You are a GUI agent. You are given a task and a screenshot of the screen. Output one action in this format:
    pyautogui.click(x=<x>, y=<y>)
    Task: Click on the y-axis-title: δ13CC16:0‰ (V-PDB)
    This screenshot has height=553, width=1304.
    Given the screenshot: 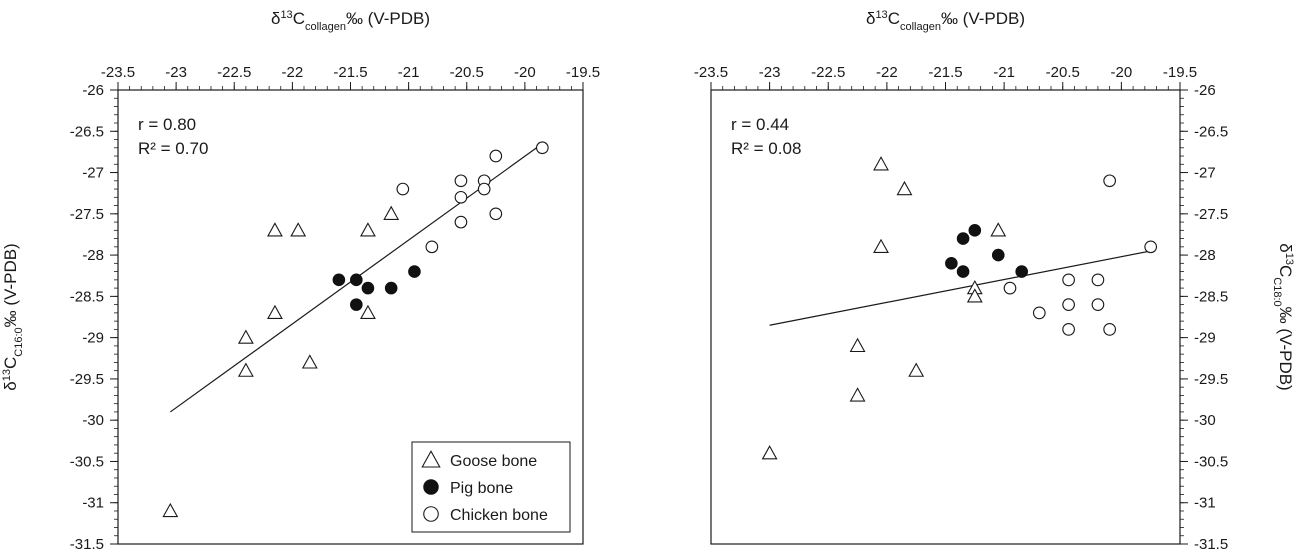 What is the action you would take?
    pyautogui.click(x=13, y=316)
    